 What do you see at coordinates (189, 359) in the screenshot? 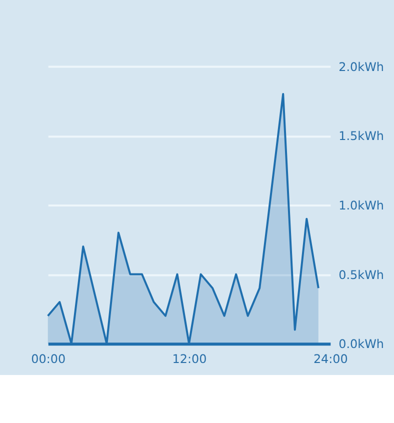
I see `x-tick-label: 12:00` at bounding box center [189, 359].